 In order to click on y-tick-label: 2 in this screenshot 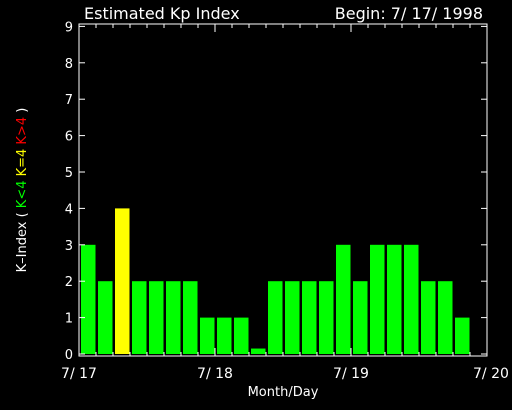, I will do `click(69, 282)`.